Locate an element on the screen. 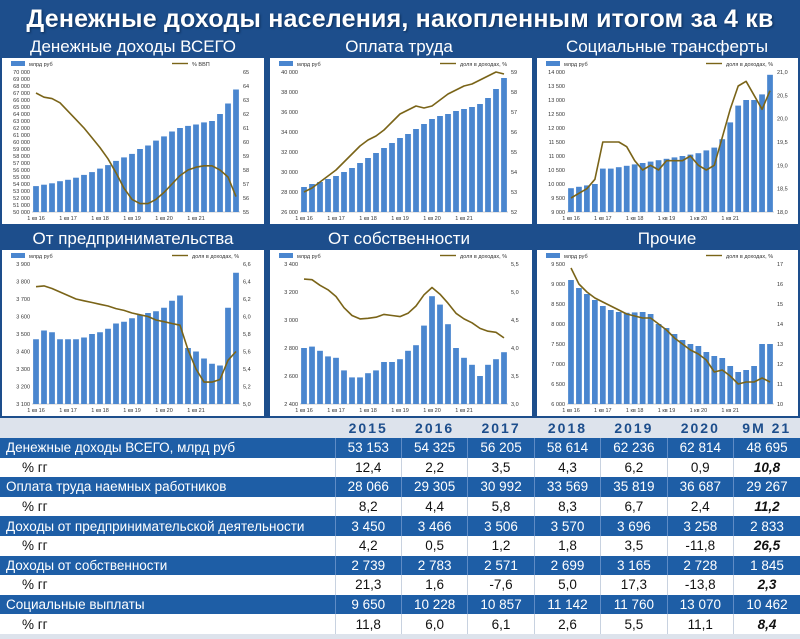 This screenshot has height=639, width=800. y-tick-label: 10 500 is located at coordinates (556, 171).